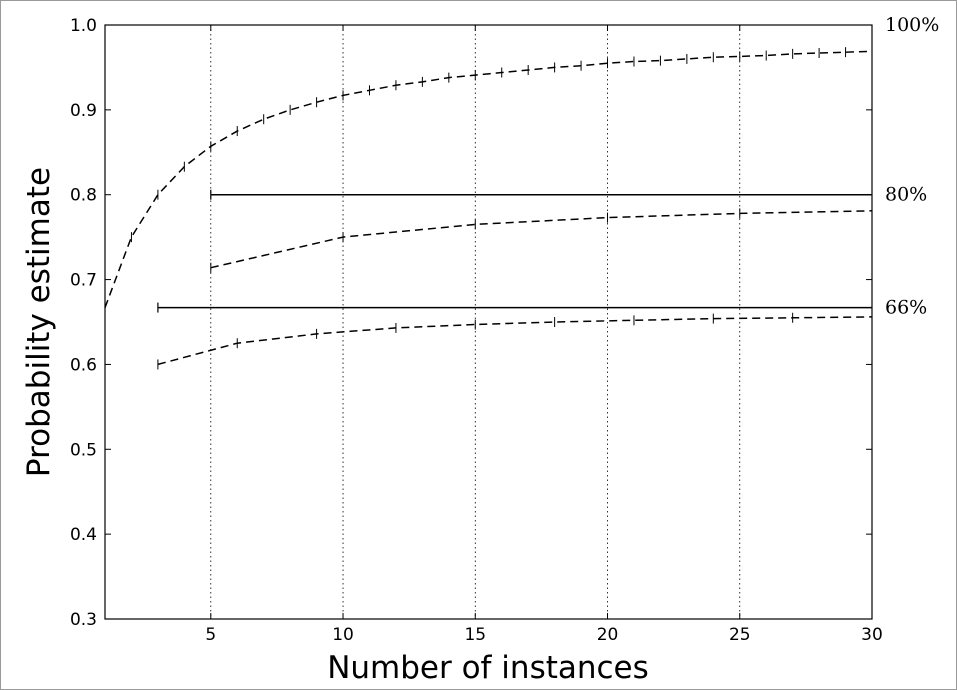 This screenshot has height=690, width=957. I want to click on x-tick-label: 10, so click(343, 635).